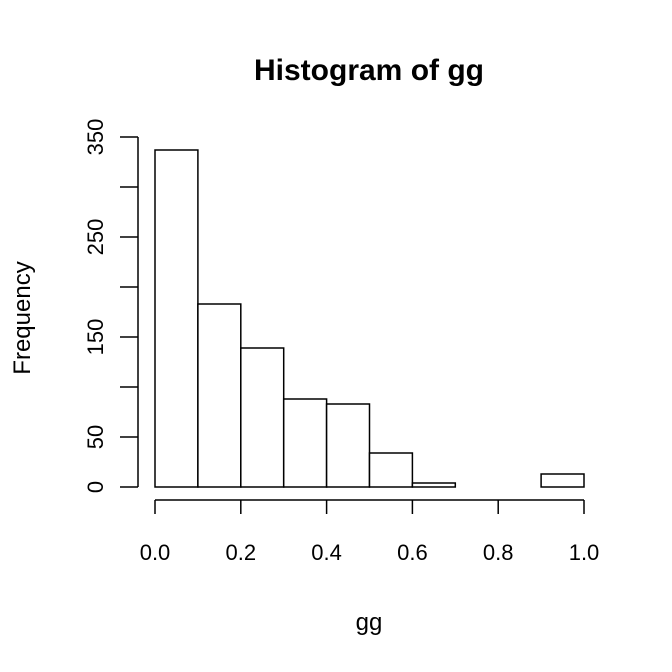 The width and height of the screenshot is (672, 672). Describe the element at coordinates (370, 532) in the screenshot. I see `x-axis: 0.0 0.2 0.4 0.6 0.8 1.0` at that location.